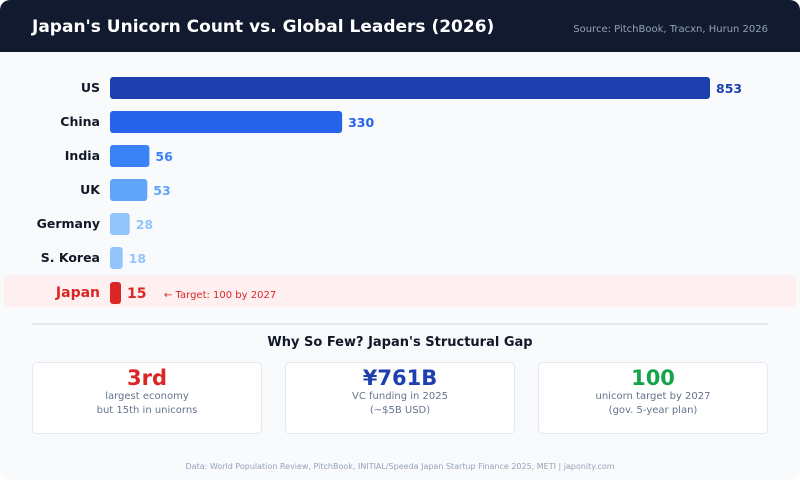 The image size is (800, 480). What do you see at coordinates (220, 295) in the screenshot?
I see `target-annotation: ← Target: 100 by 2027` at bounding box center [220, 295].